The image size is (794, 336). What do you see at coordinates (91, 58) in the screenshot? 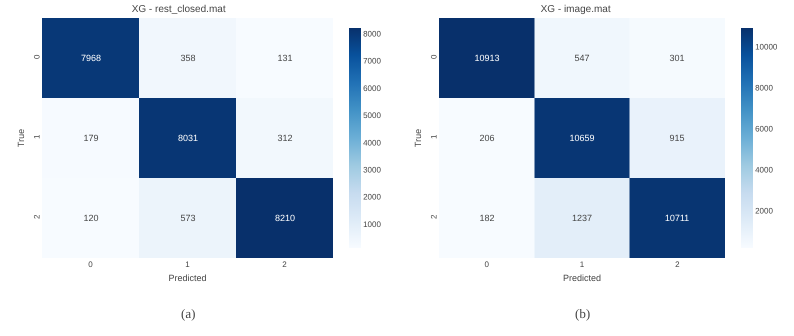
I see `data-label: 7968` at bounding box center [91, 58].